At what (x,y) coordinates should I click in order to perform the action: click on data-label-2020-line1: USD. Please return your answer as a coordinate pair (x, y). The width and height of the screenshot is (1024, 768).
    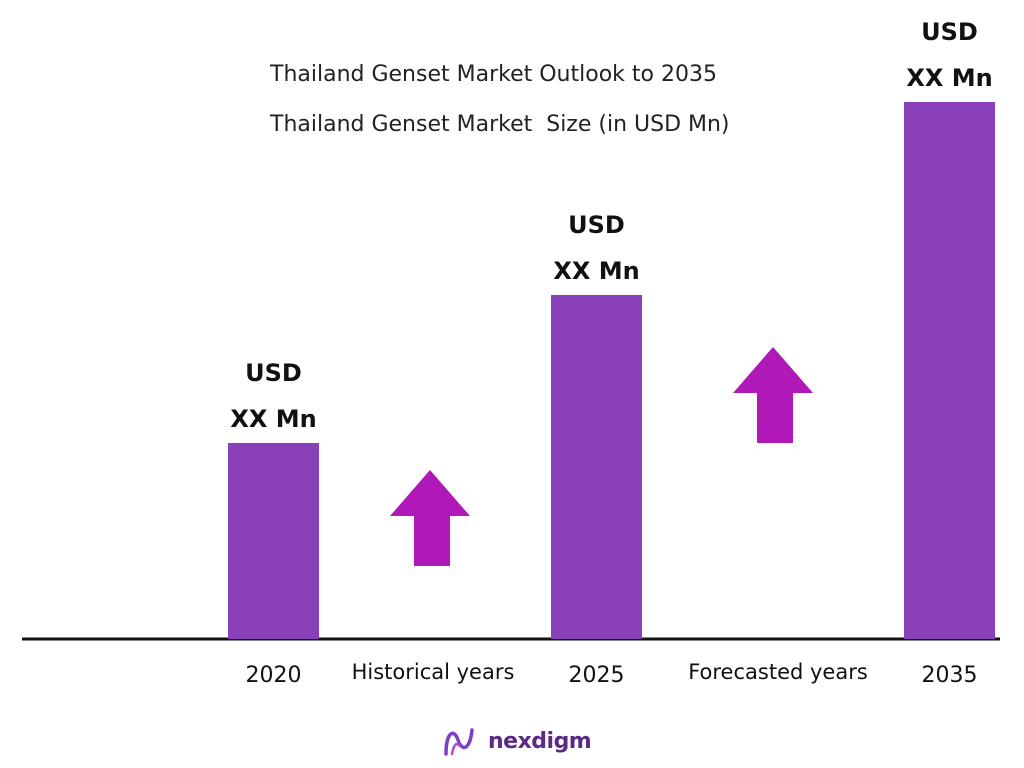
    Looking at the image, I should click on (273, 373).